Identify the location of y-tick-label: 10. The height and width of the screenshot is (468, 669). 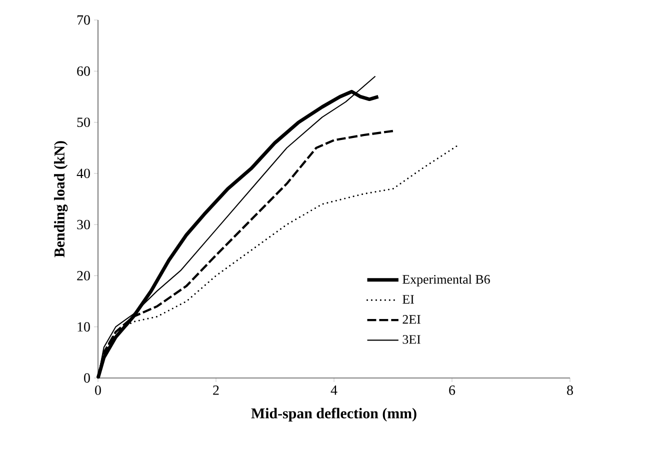
(84, 327).